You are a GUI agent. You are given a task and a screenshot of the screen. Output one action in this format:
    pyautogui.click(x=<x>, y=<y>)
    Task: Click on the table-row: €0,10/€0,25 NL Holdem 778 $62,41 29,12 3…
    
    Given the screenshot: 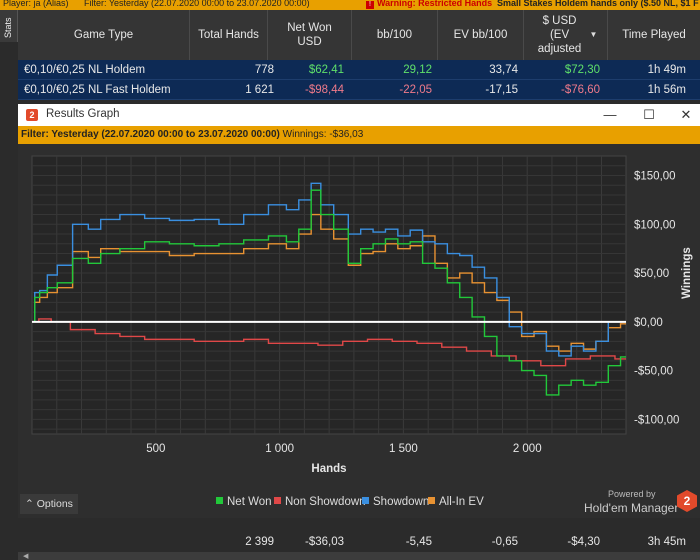 What is the action you would take?
    pyautogui.click(x=359, y=70)
    